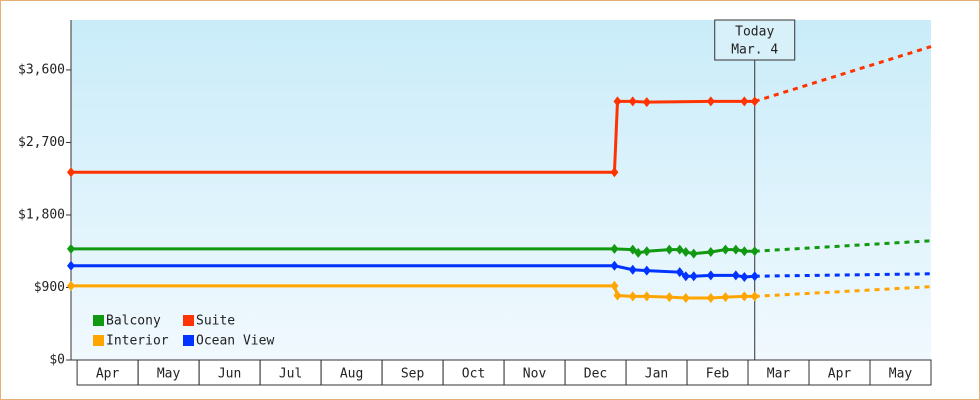 This screenshot has width=980, height=400. What do you see at coordinates (754, 32) in the screenshot?
I see `today-label: Today` at bounding box center [754, 32].